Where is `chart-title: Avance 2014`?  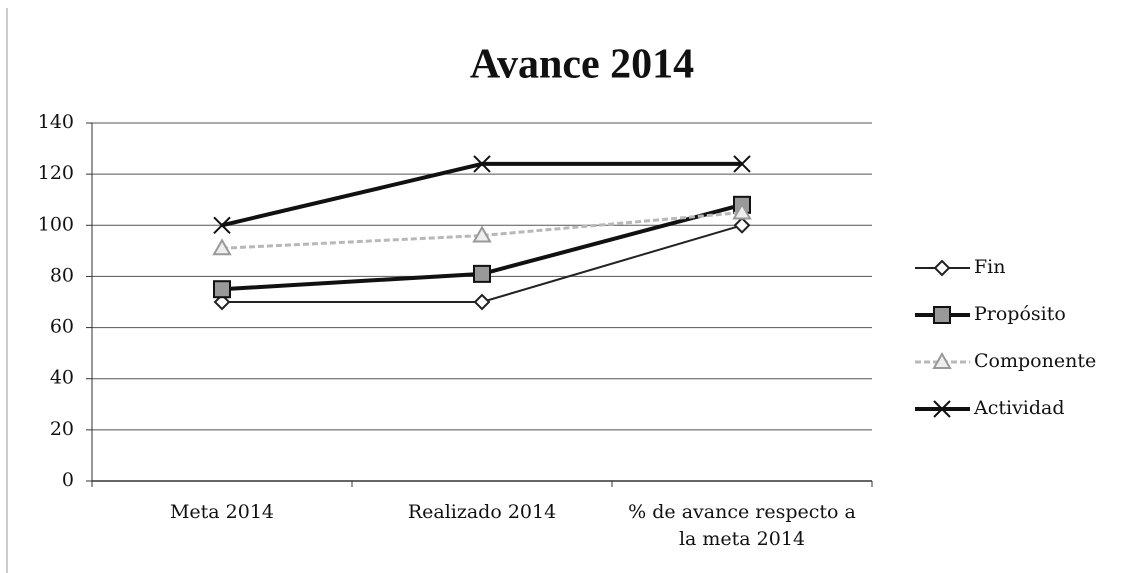
chart-title: Avance 2014 is located at coordinates (582, 65).